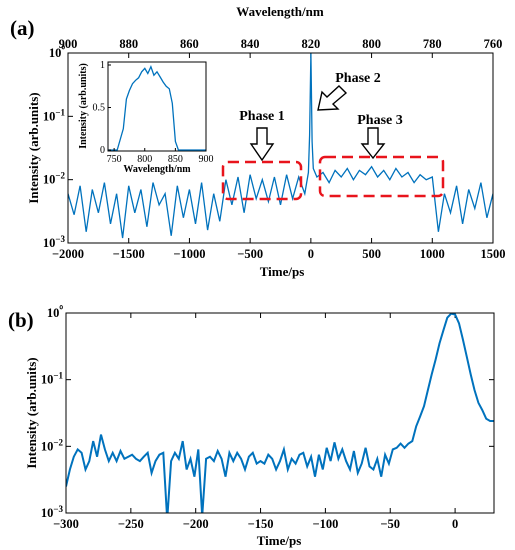 The image size is (515, 550). What do you see at coordinates (54, 115) in the screenshot?
I see `panel-a-y-tick-label: 10⁻¹` at bounding box center [54, 115].